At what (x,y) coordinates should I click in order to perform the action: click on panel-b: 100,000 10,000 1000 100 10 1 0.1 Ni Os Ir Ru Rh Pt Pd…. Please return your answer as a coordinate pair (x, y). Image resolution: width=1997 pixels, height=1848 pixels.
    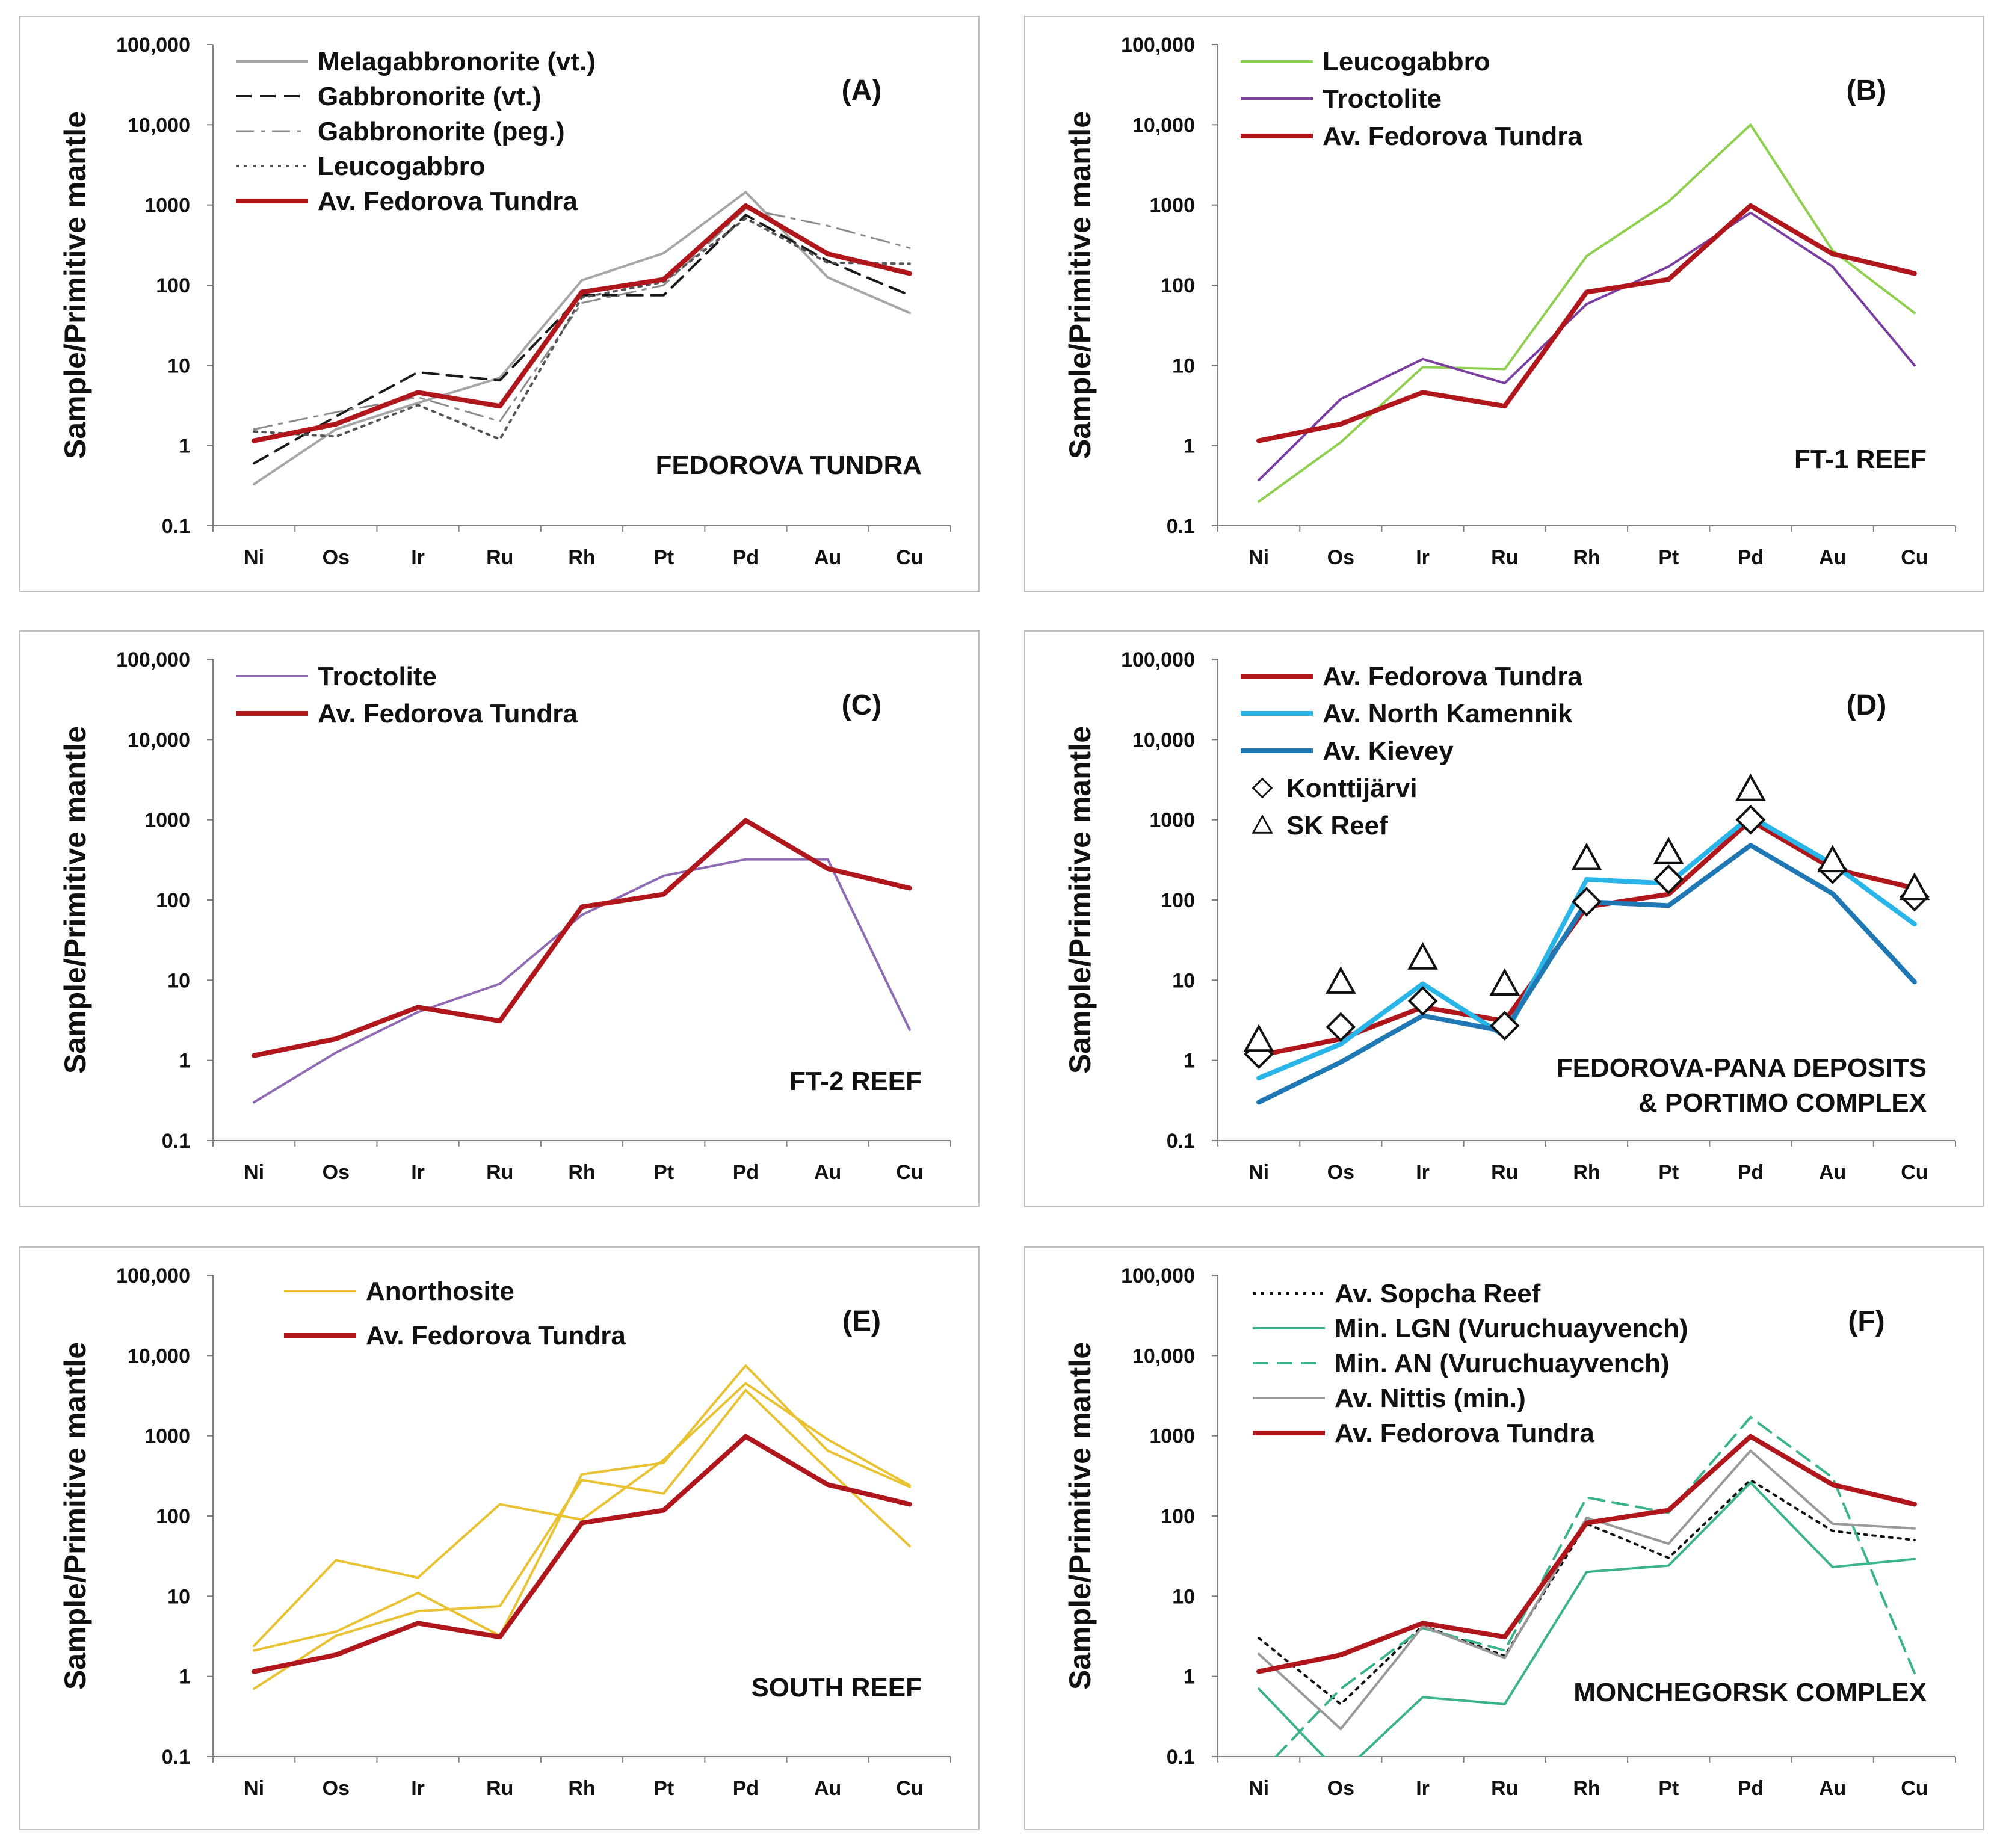
    Looking at the image, I should click on (1504, 304).